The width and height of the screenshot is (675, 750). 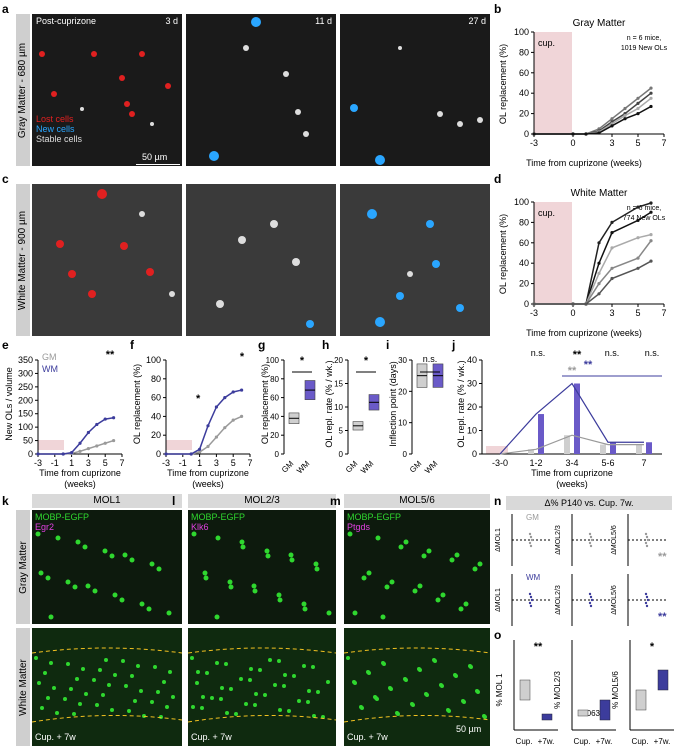 I want to click on scalebar-label-klm: 50 µm, so click(x=469, y=729).